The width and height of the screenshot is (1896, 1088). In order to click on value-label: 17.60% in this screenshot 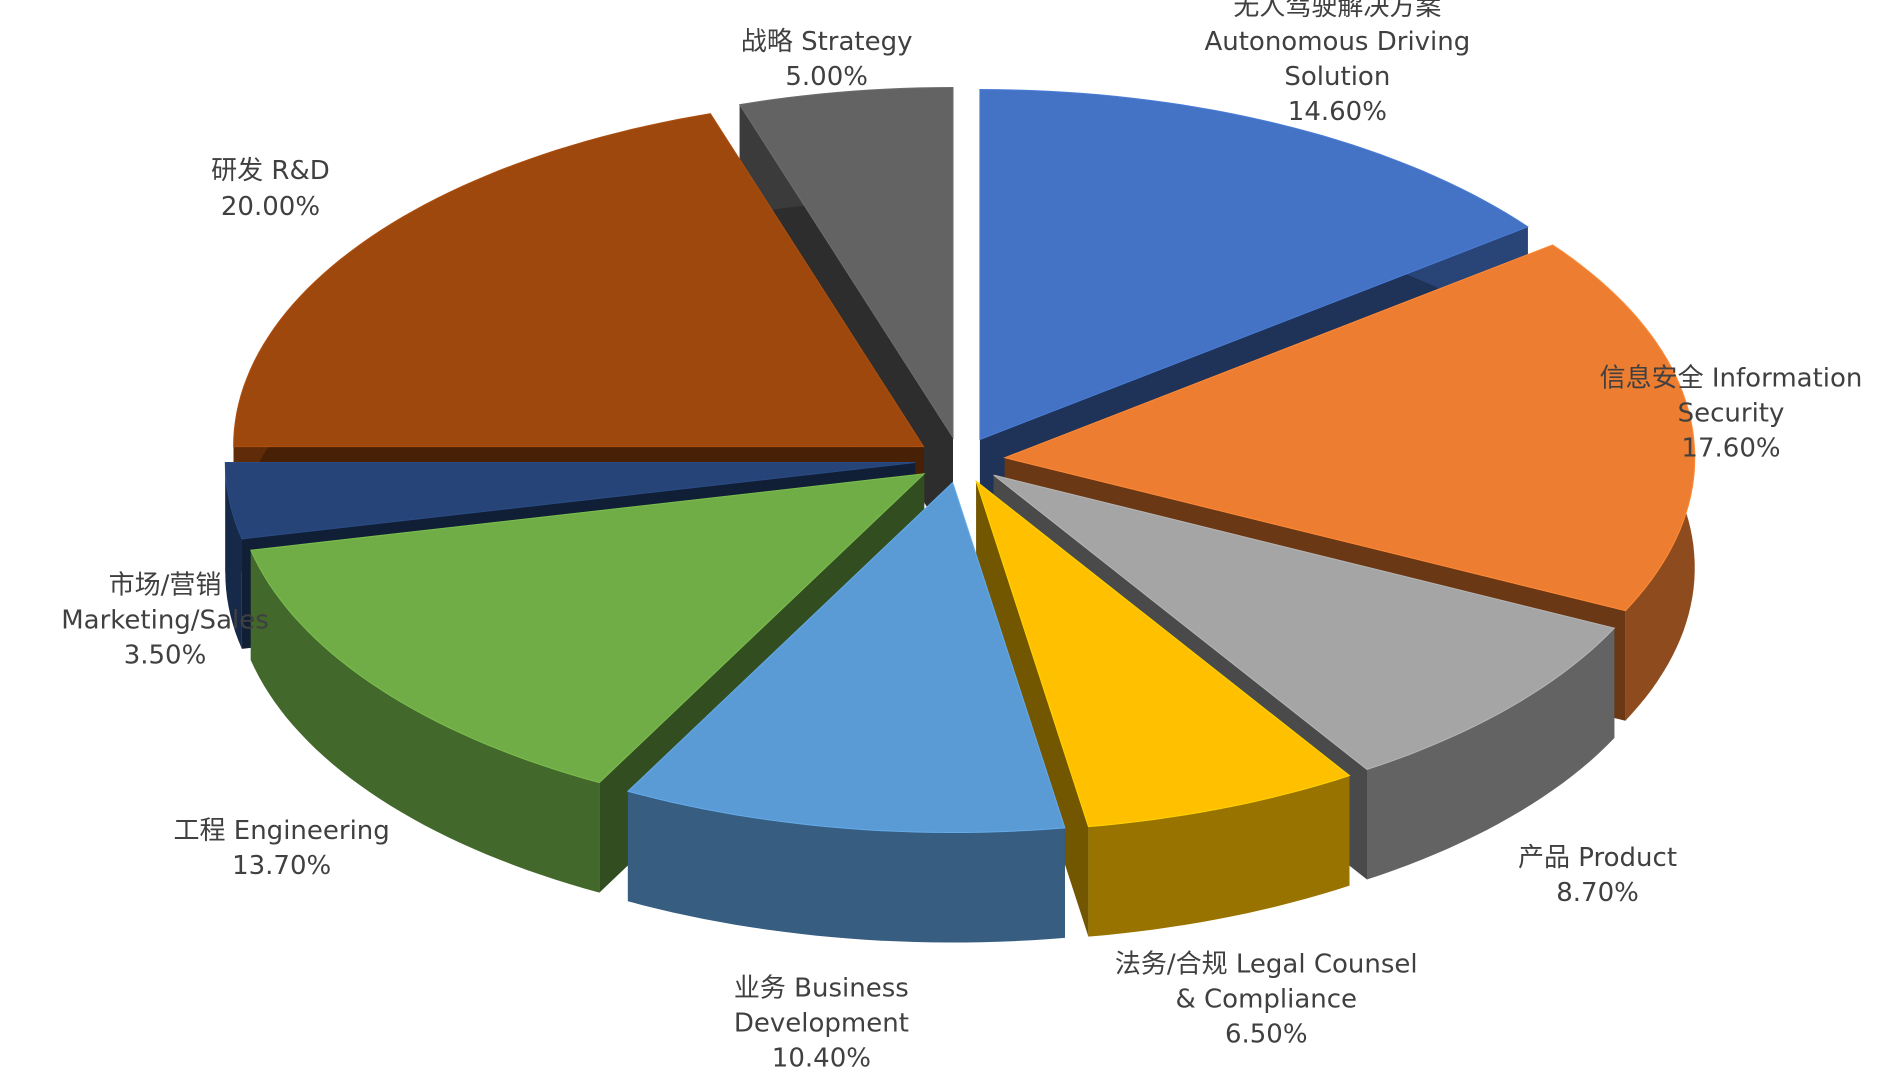, I will do `click(1731, 448)`.